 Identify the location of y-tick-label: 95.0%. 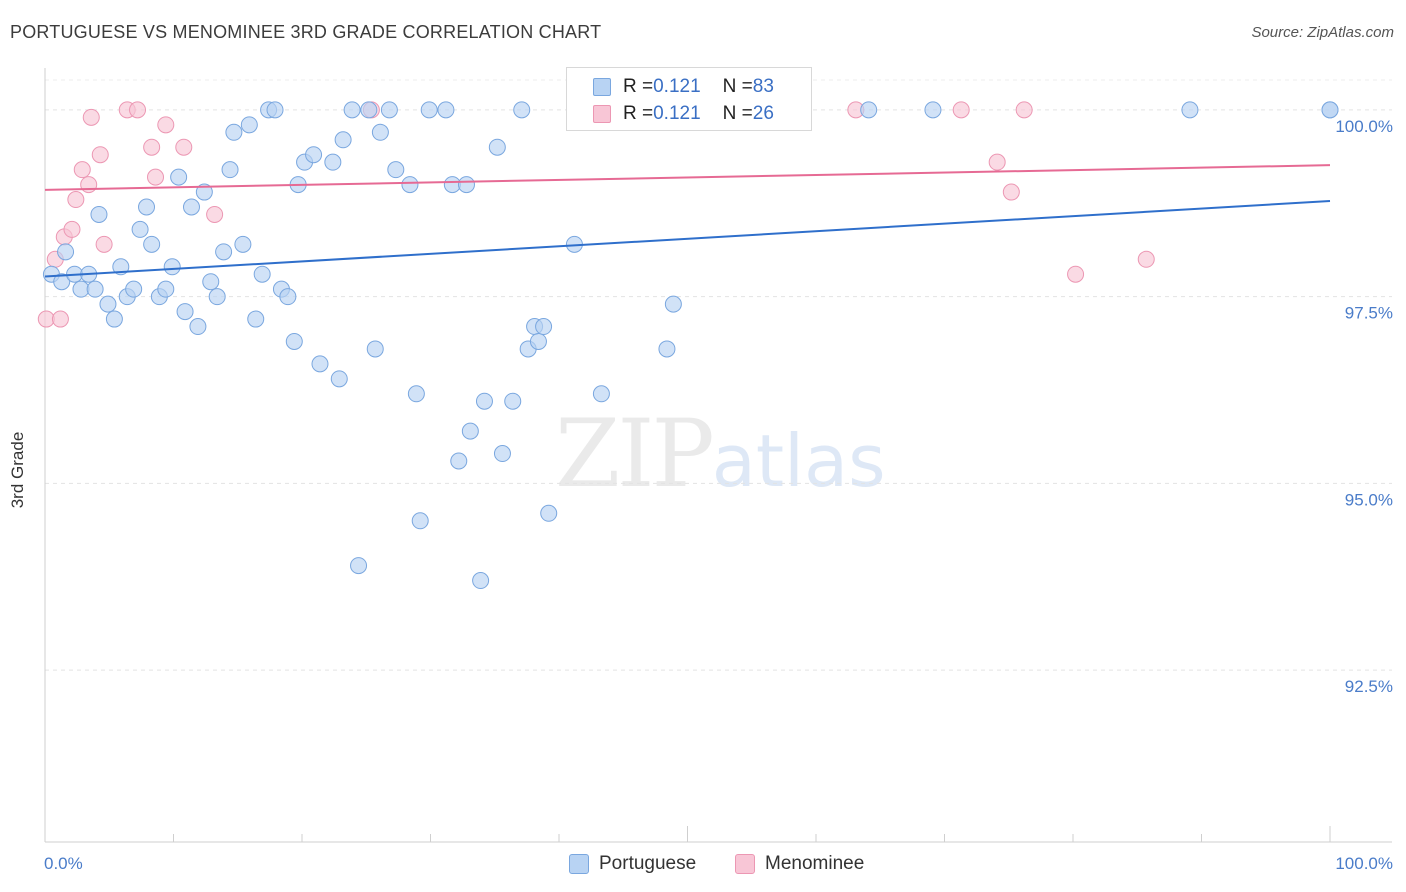
(1369, 499).